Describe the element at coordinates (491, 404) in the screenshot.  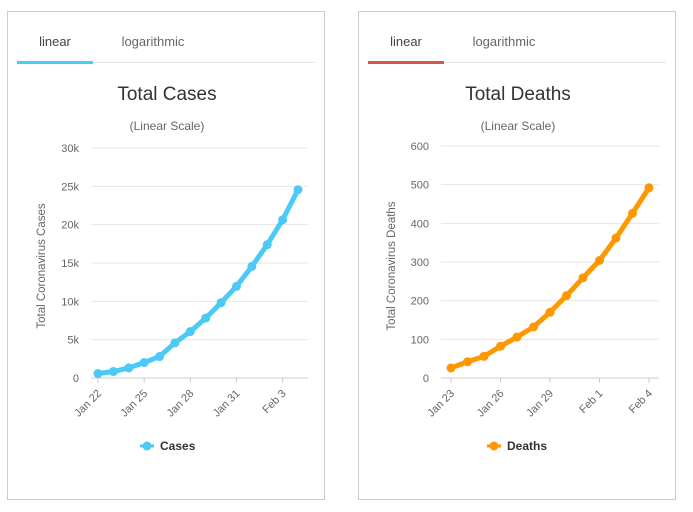
I see `x-tick-label: Jan 26` at that location.